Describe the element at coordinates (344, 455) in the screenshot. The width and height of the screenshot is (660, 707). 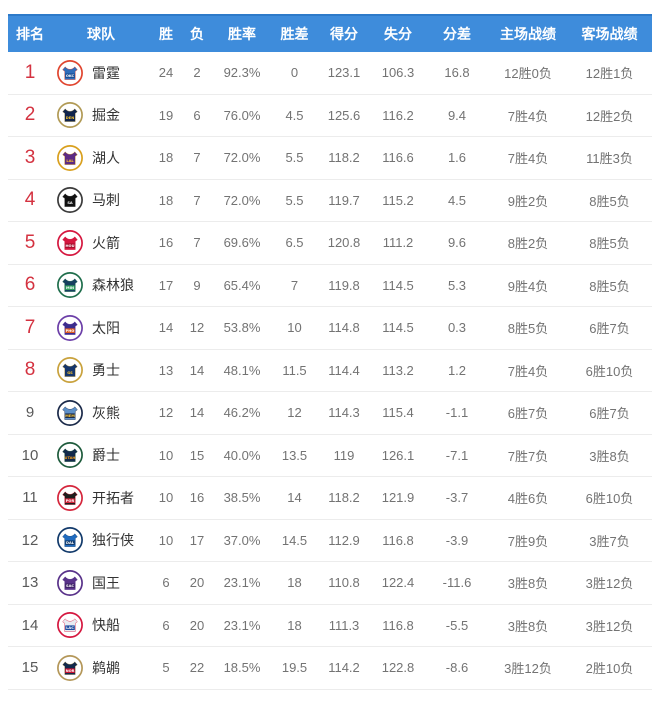
I see `points-for-value: 119` at that location.